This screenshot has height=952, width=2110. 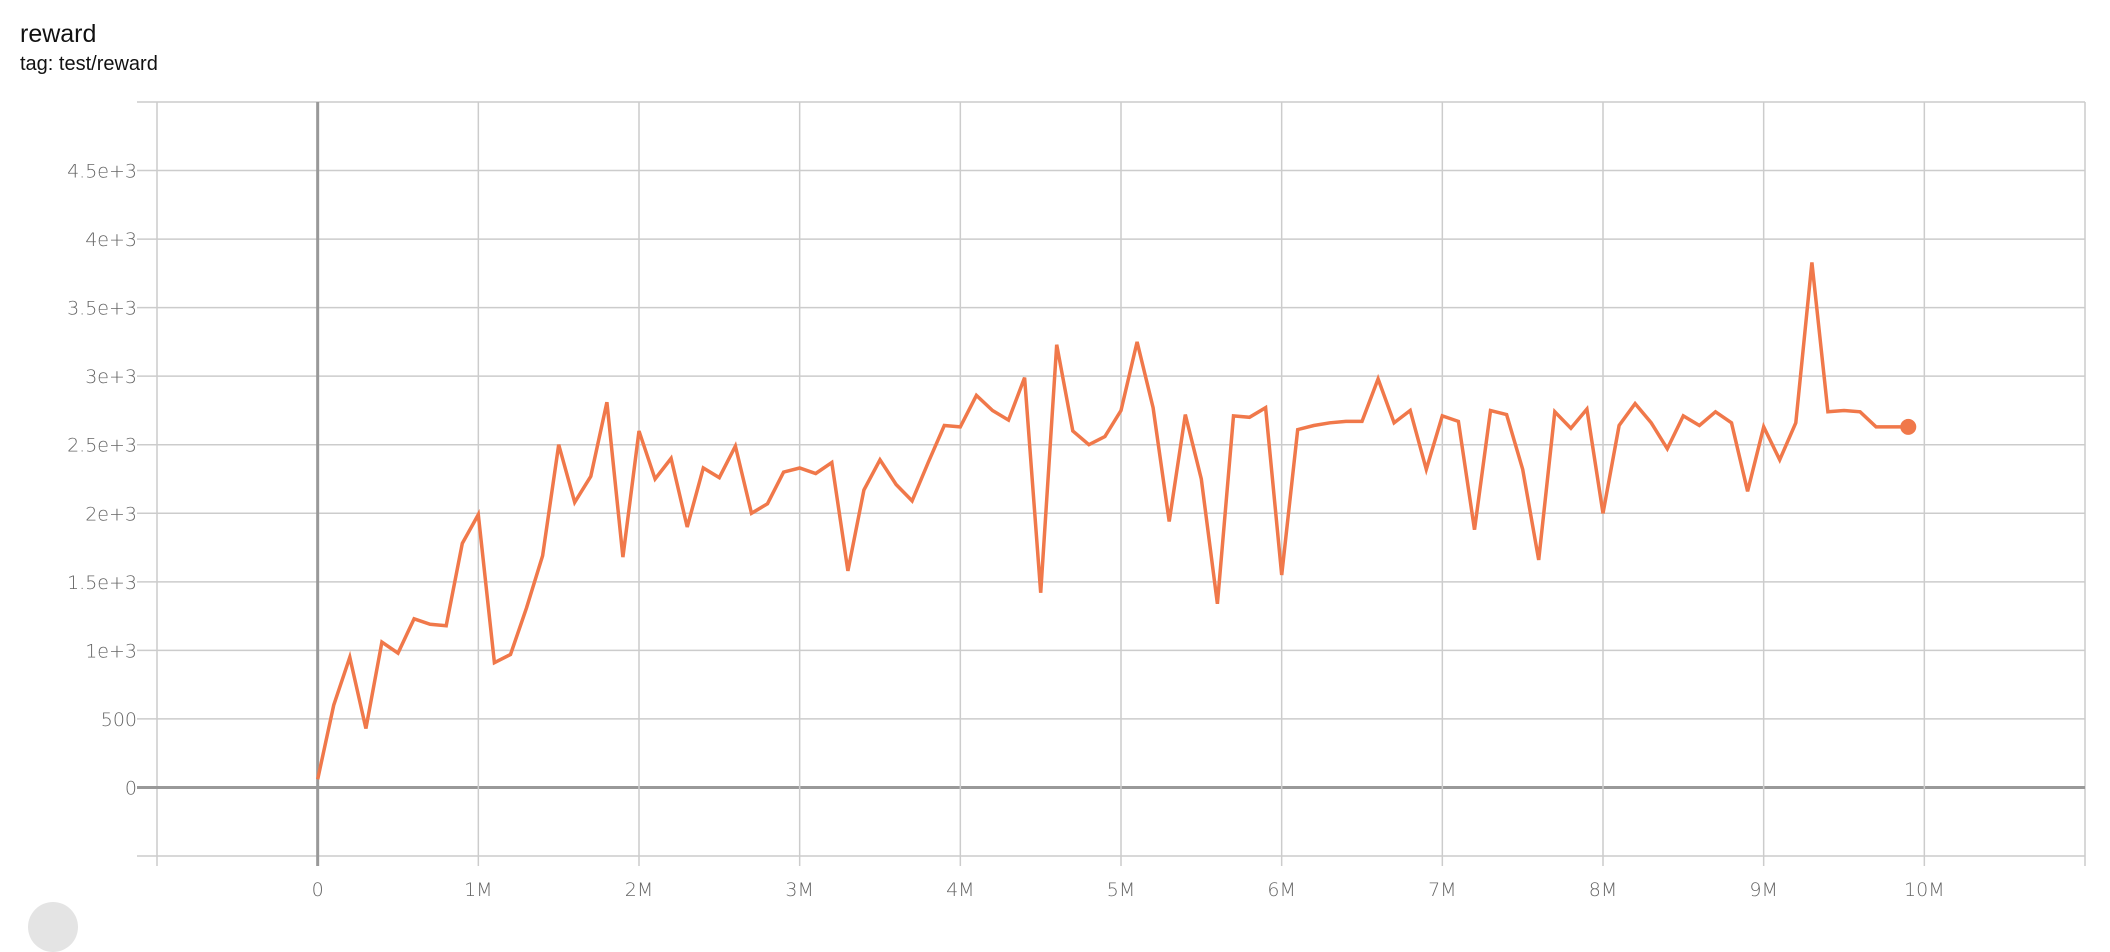 What do you see at coordinates (1603, 890) in the screenshot?
I see `x-tick-label: 8M` at bounding box center [1603, 890].